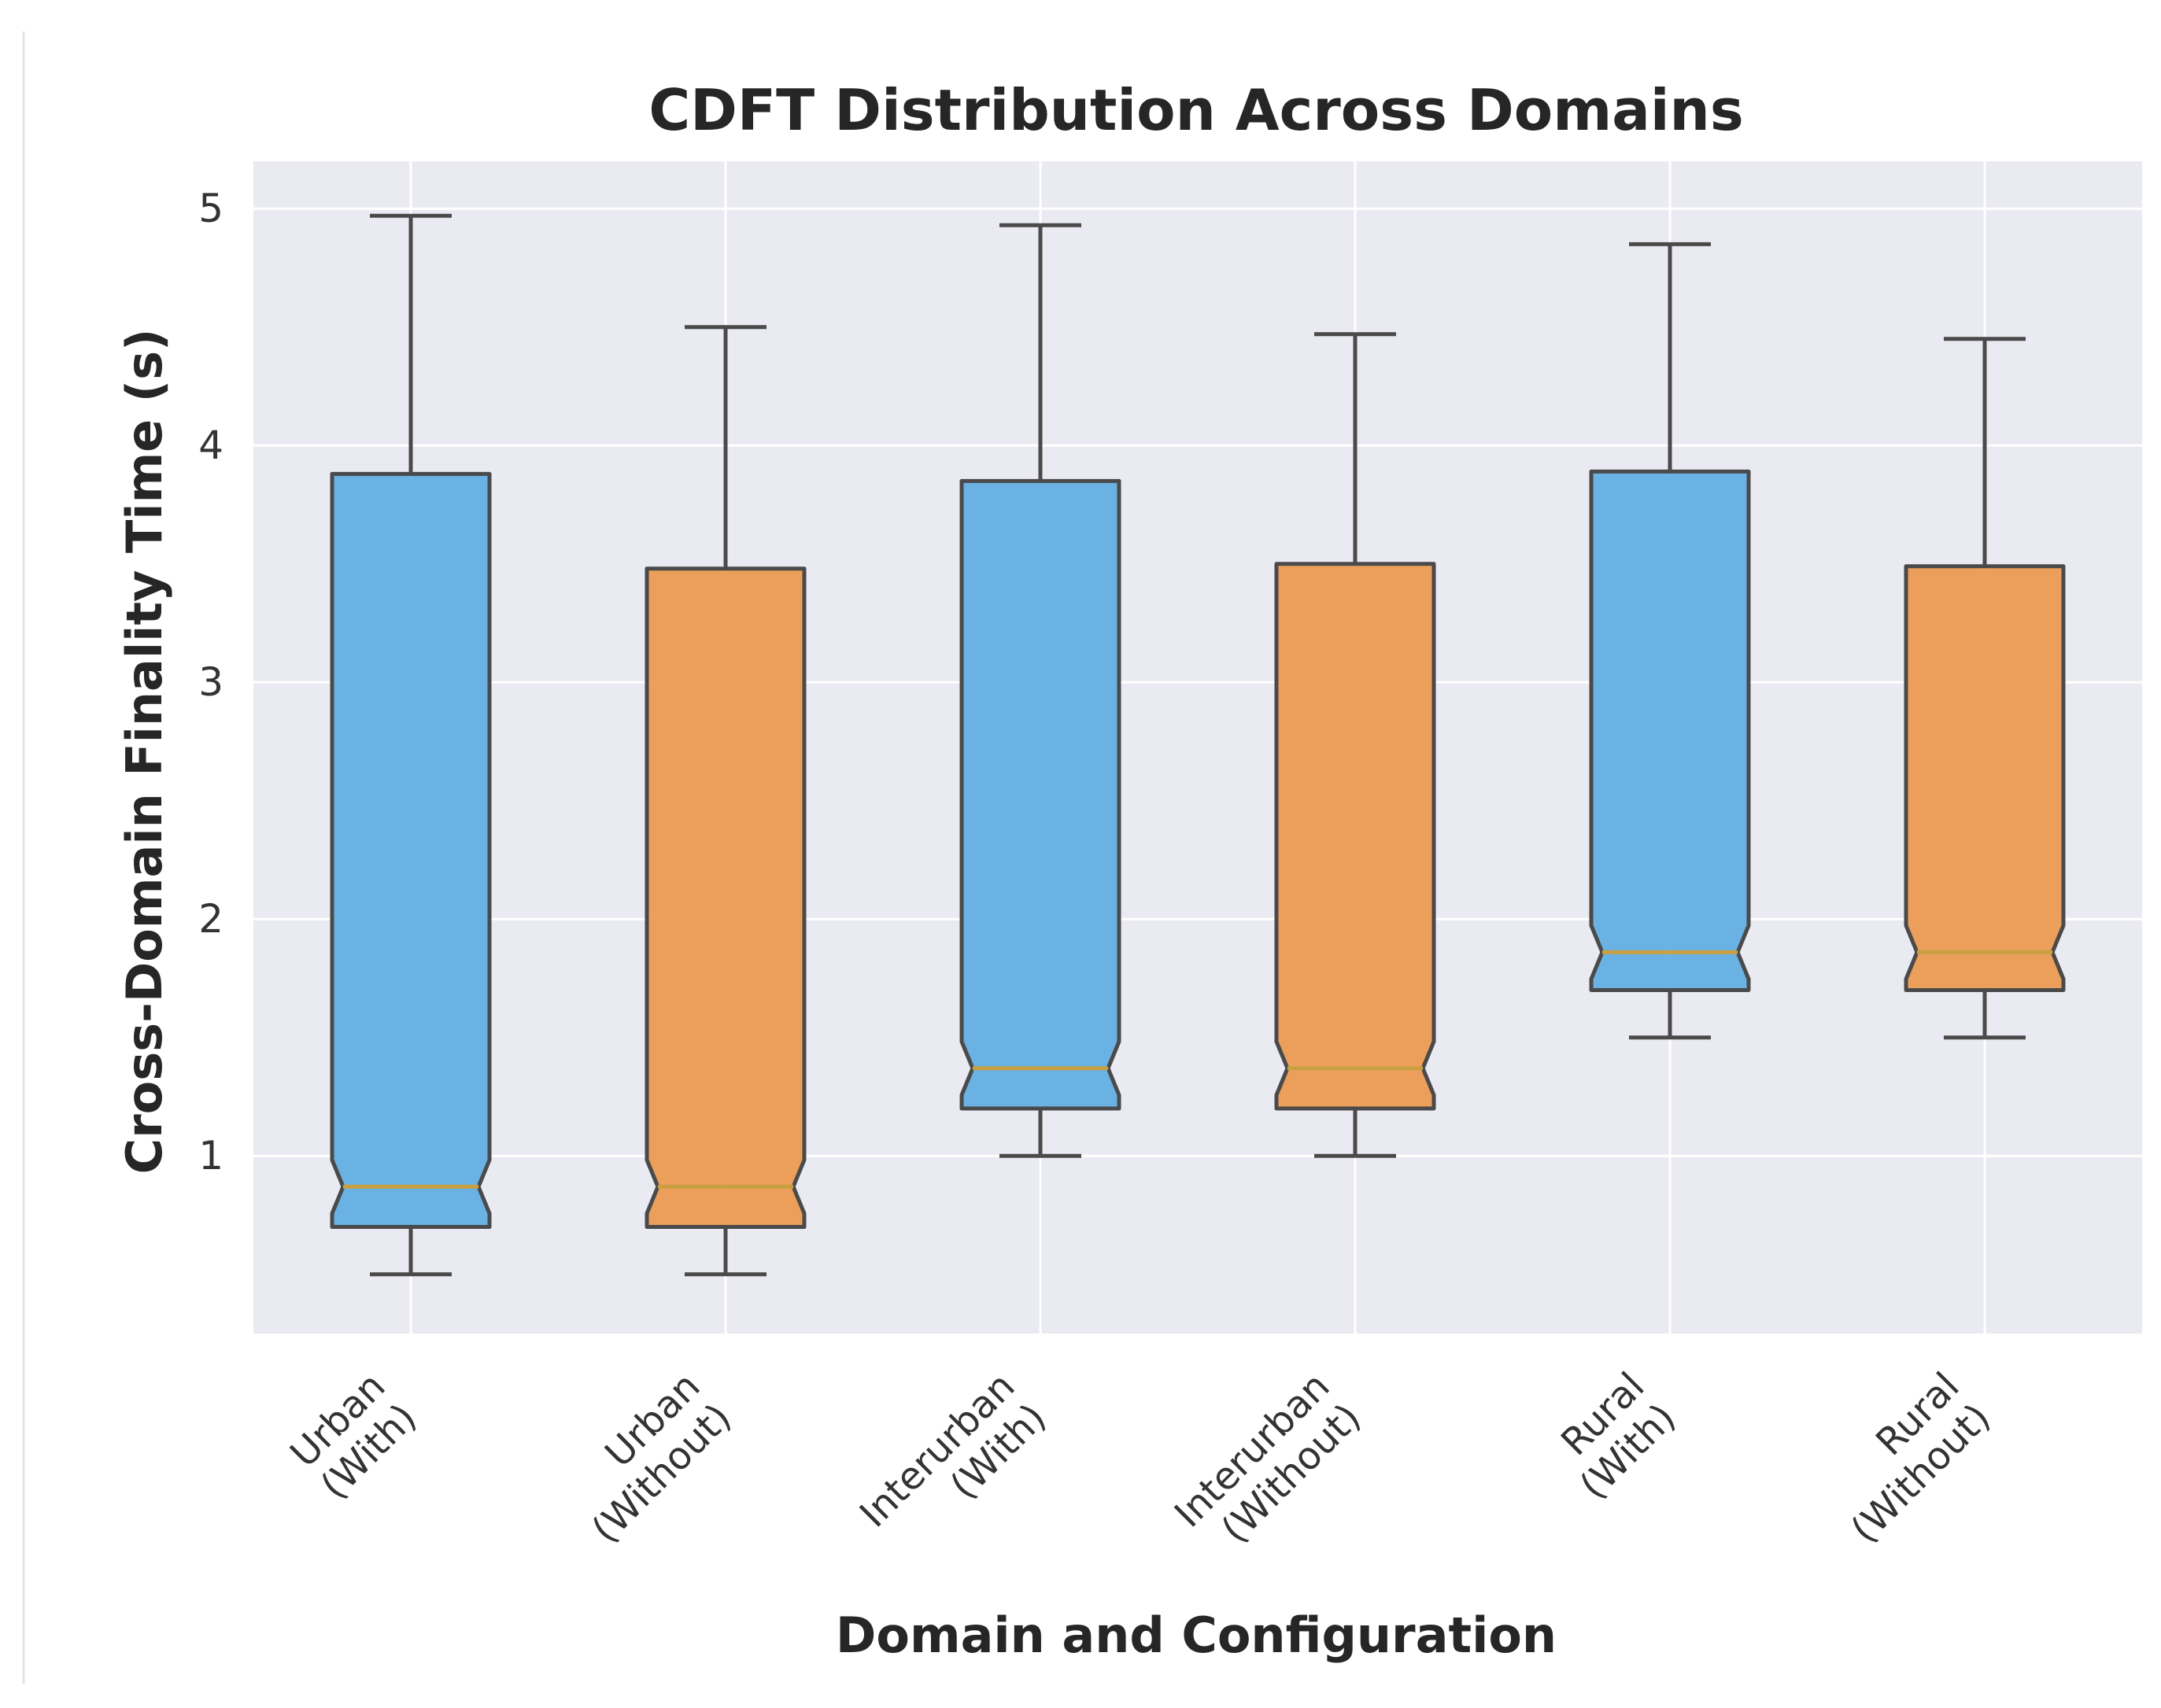  Describe the element at coordinates (646, 1457) in the screenshot. I see `x-tick-label: Urban(Without)` at that location.